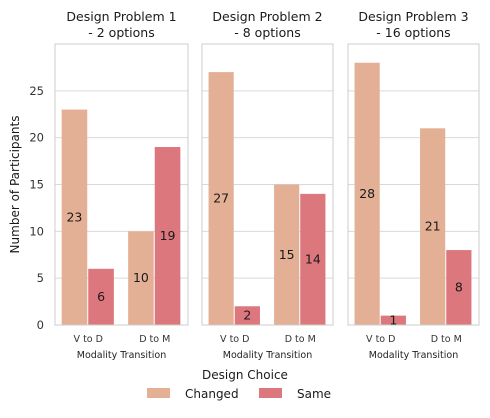  Describe the element at coordinates (413, 32) in the screenshot. I see `panel-title-line2: - 16 options` at that location.